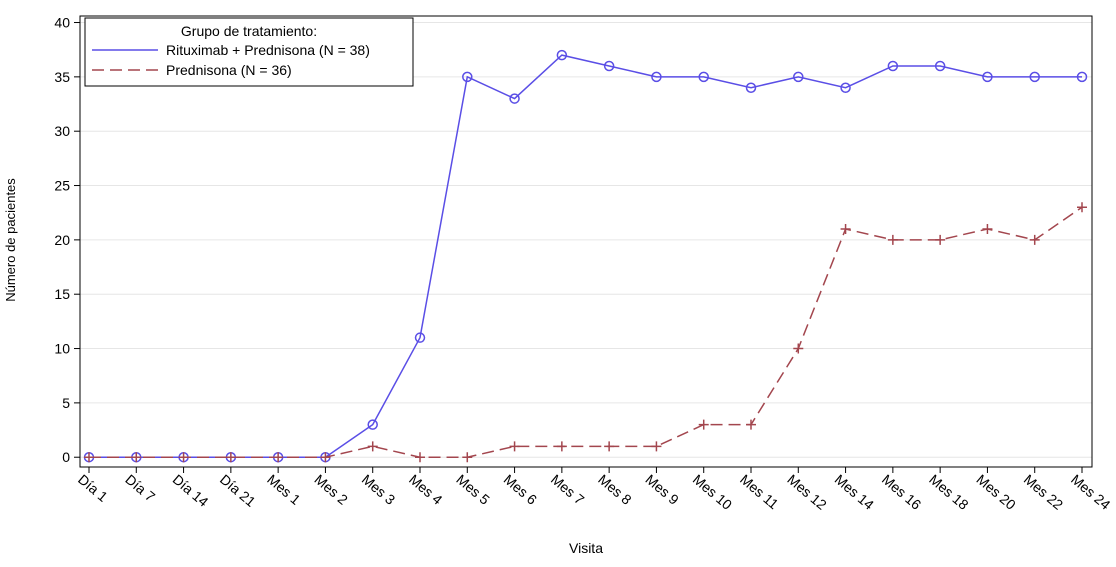 The width and height of the screenshot is (1116, 567). I want to click on x-tick-label: Mes 16, so click(902, 492).